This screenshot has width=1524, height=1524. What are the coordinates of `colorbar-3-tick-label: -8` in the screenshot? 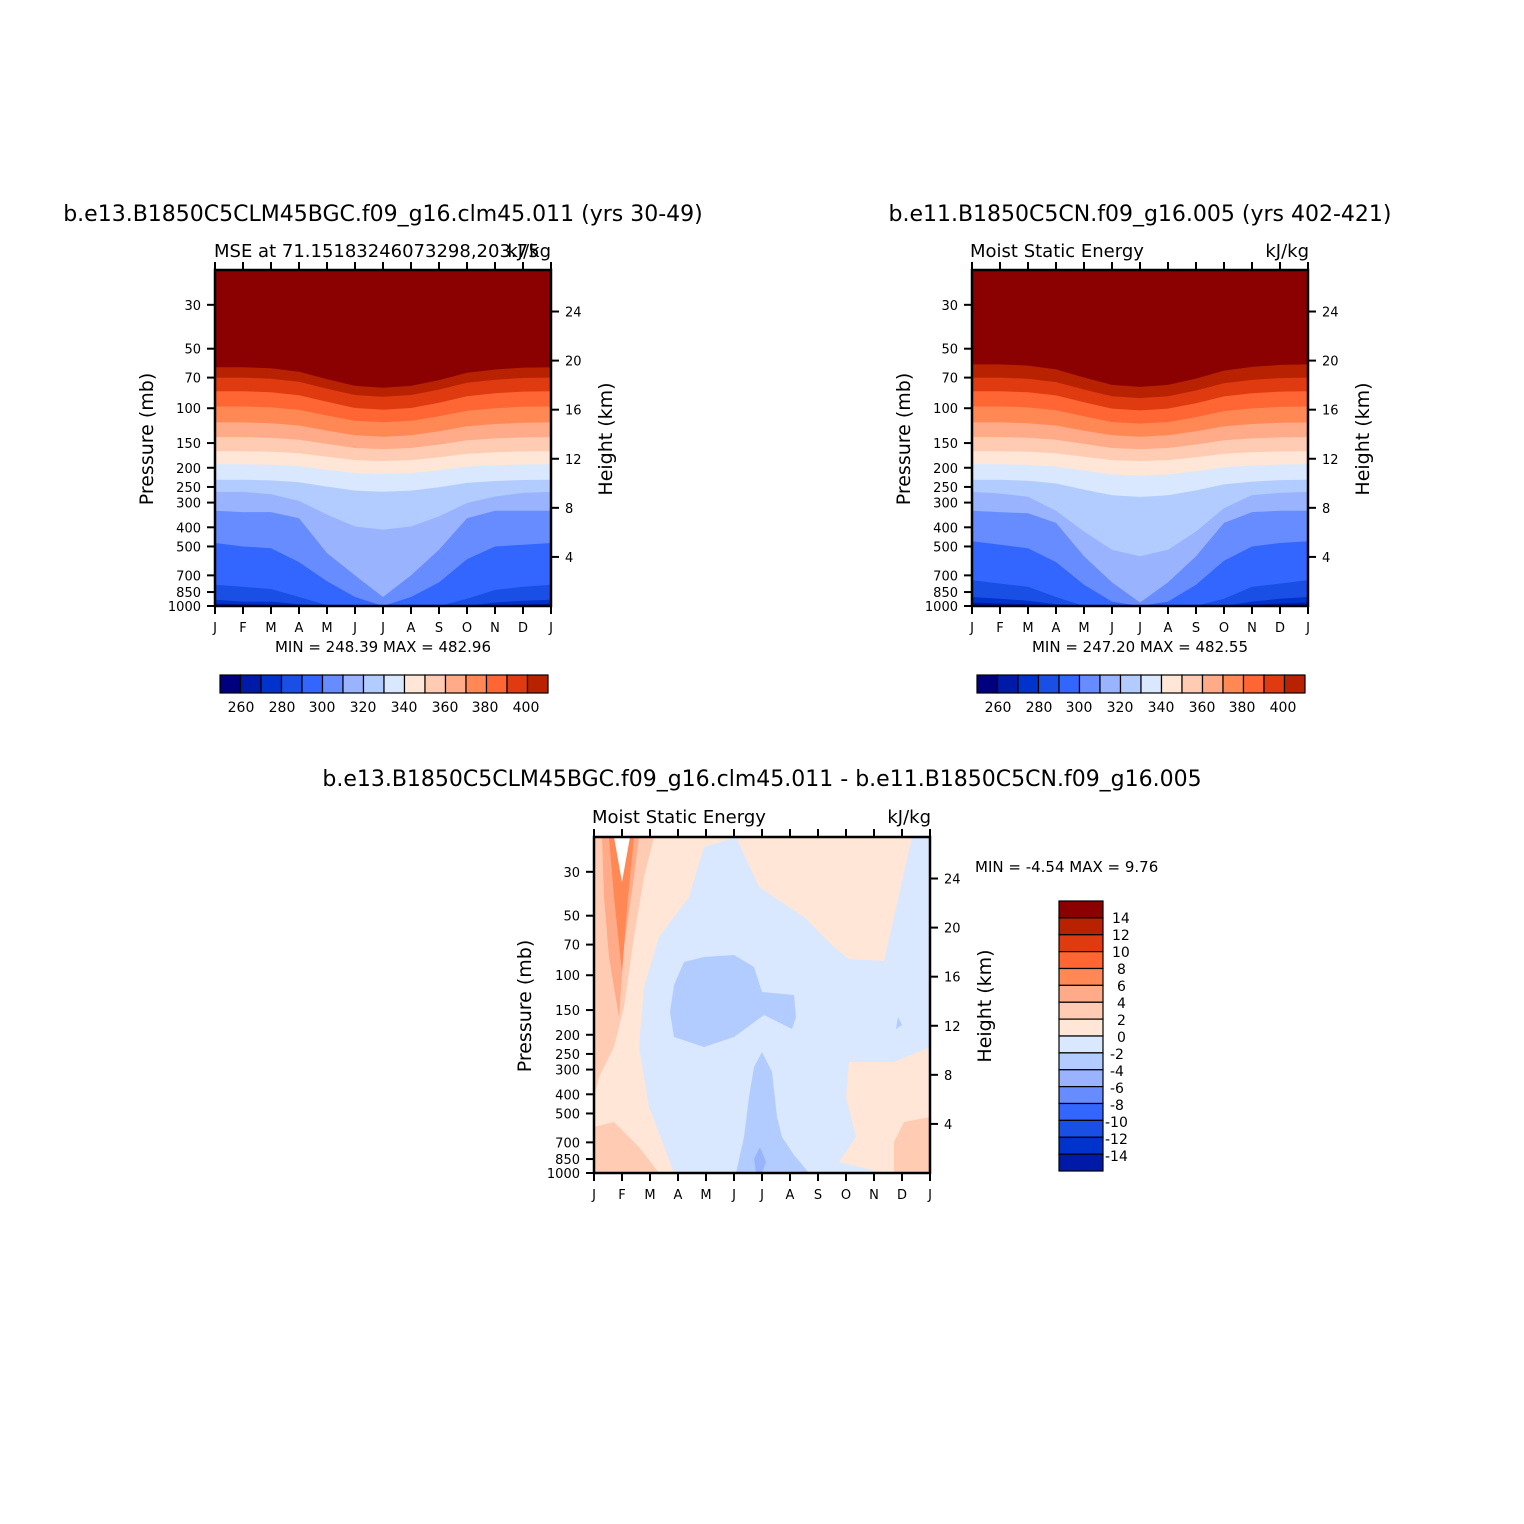 It's located at (1117, 1106).